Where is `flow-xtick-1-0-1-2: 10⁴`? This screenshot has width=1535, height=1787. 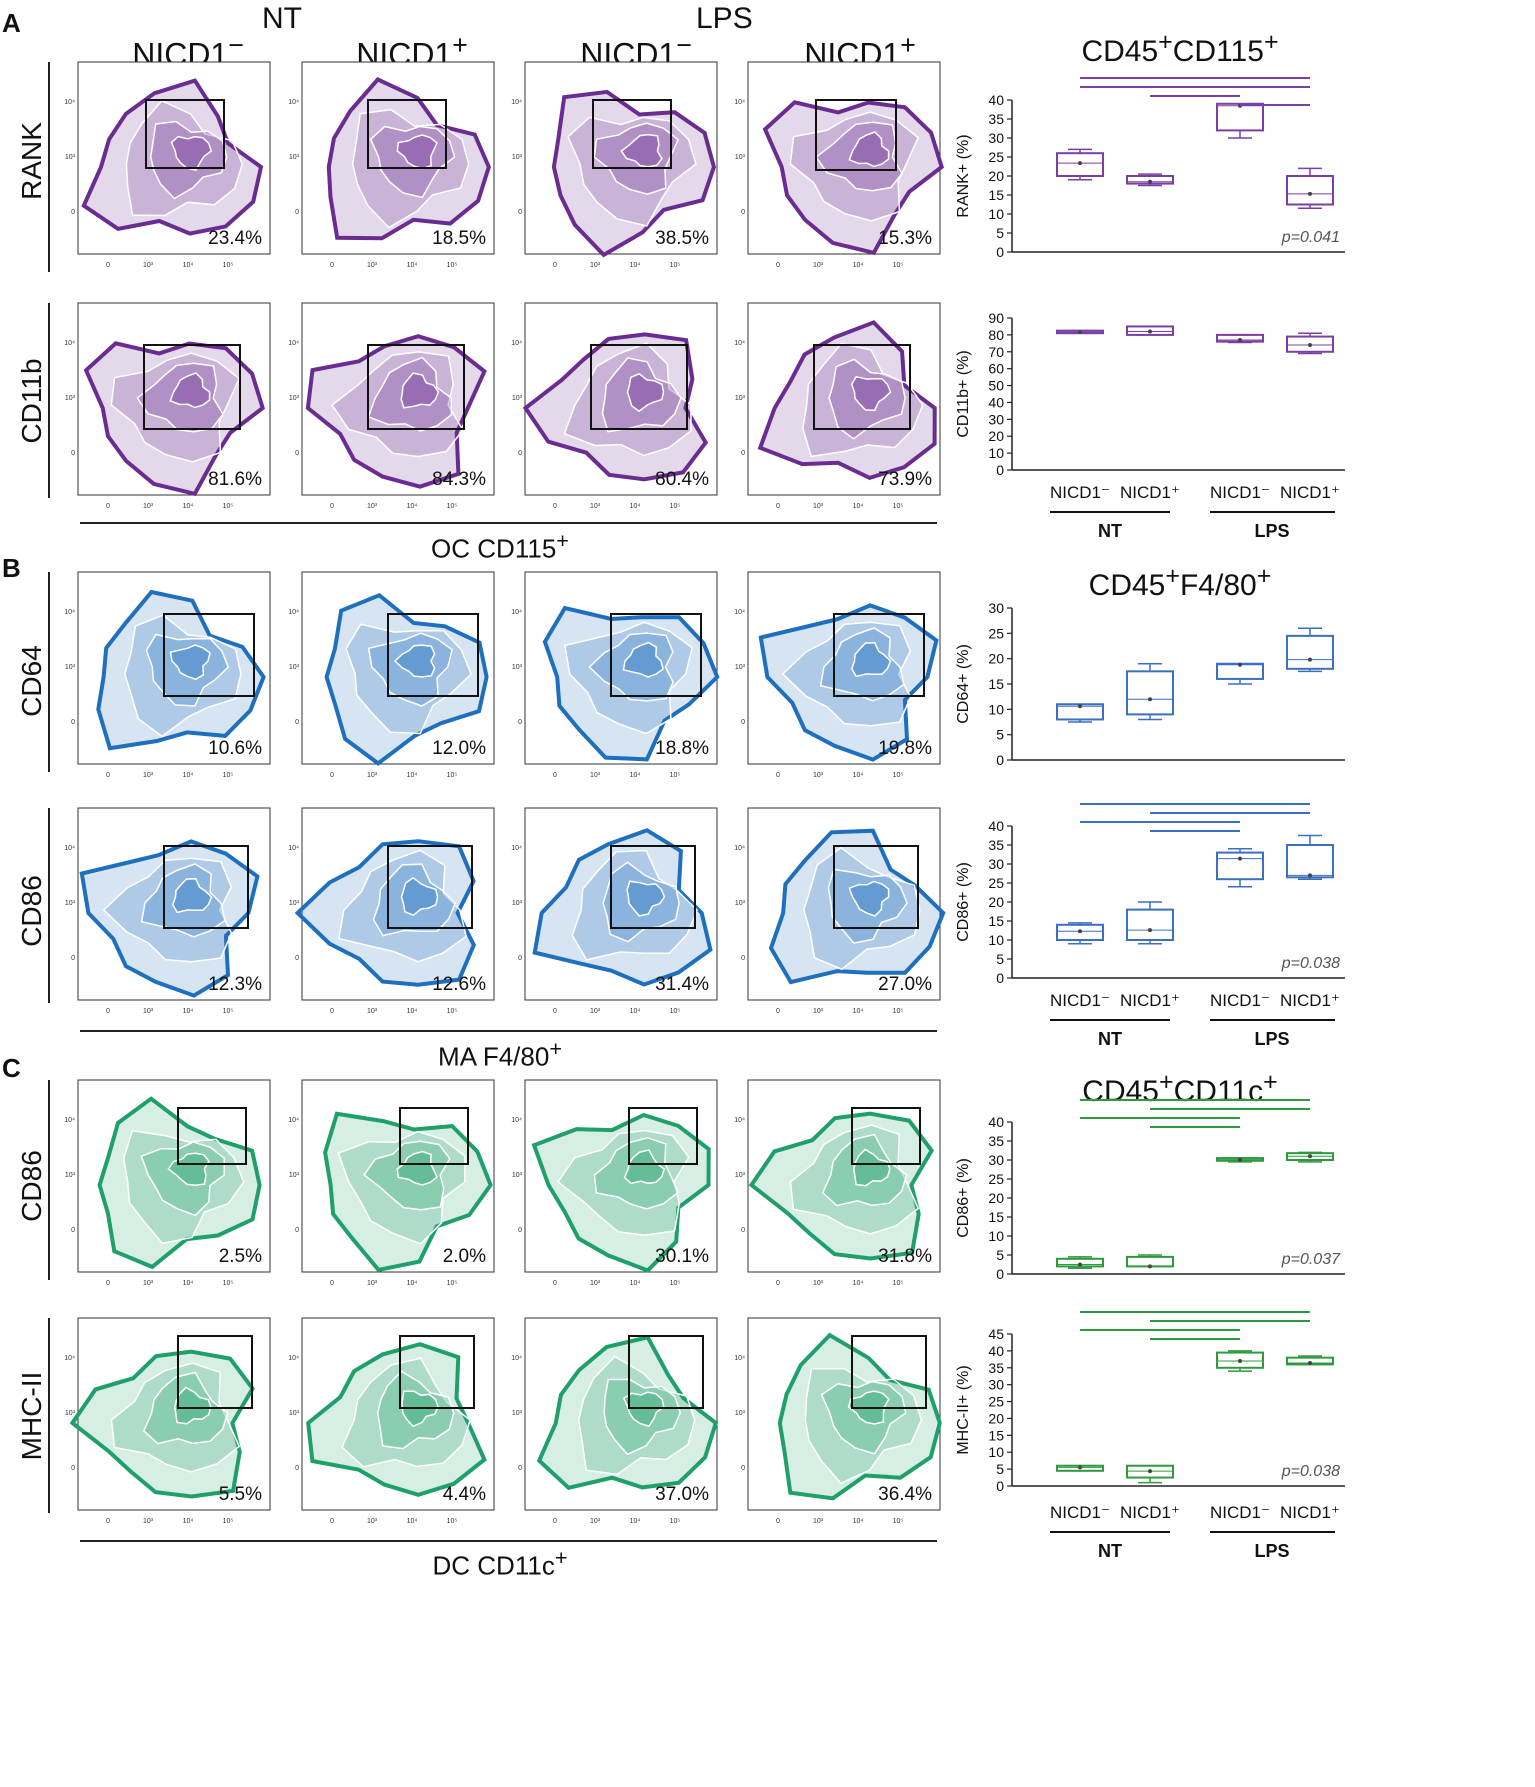
flow-xtick-1-0-1-2: 10⁴ is located at coordinates (412, 775).